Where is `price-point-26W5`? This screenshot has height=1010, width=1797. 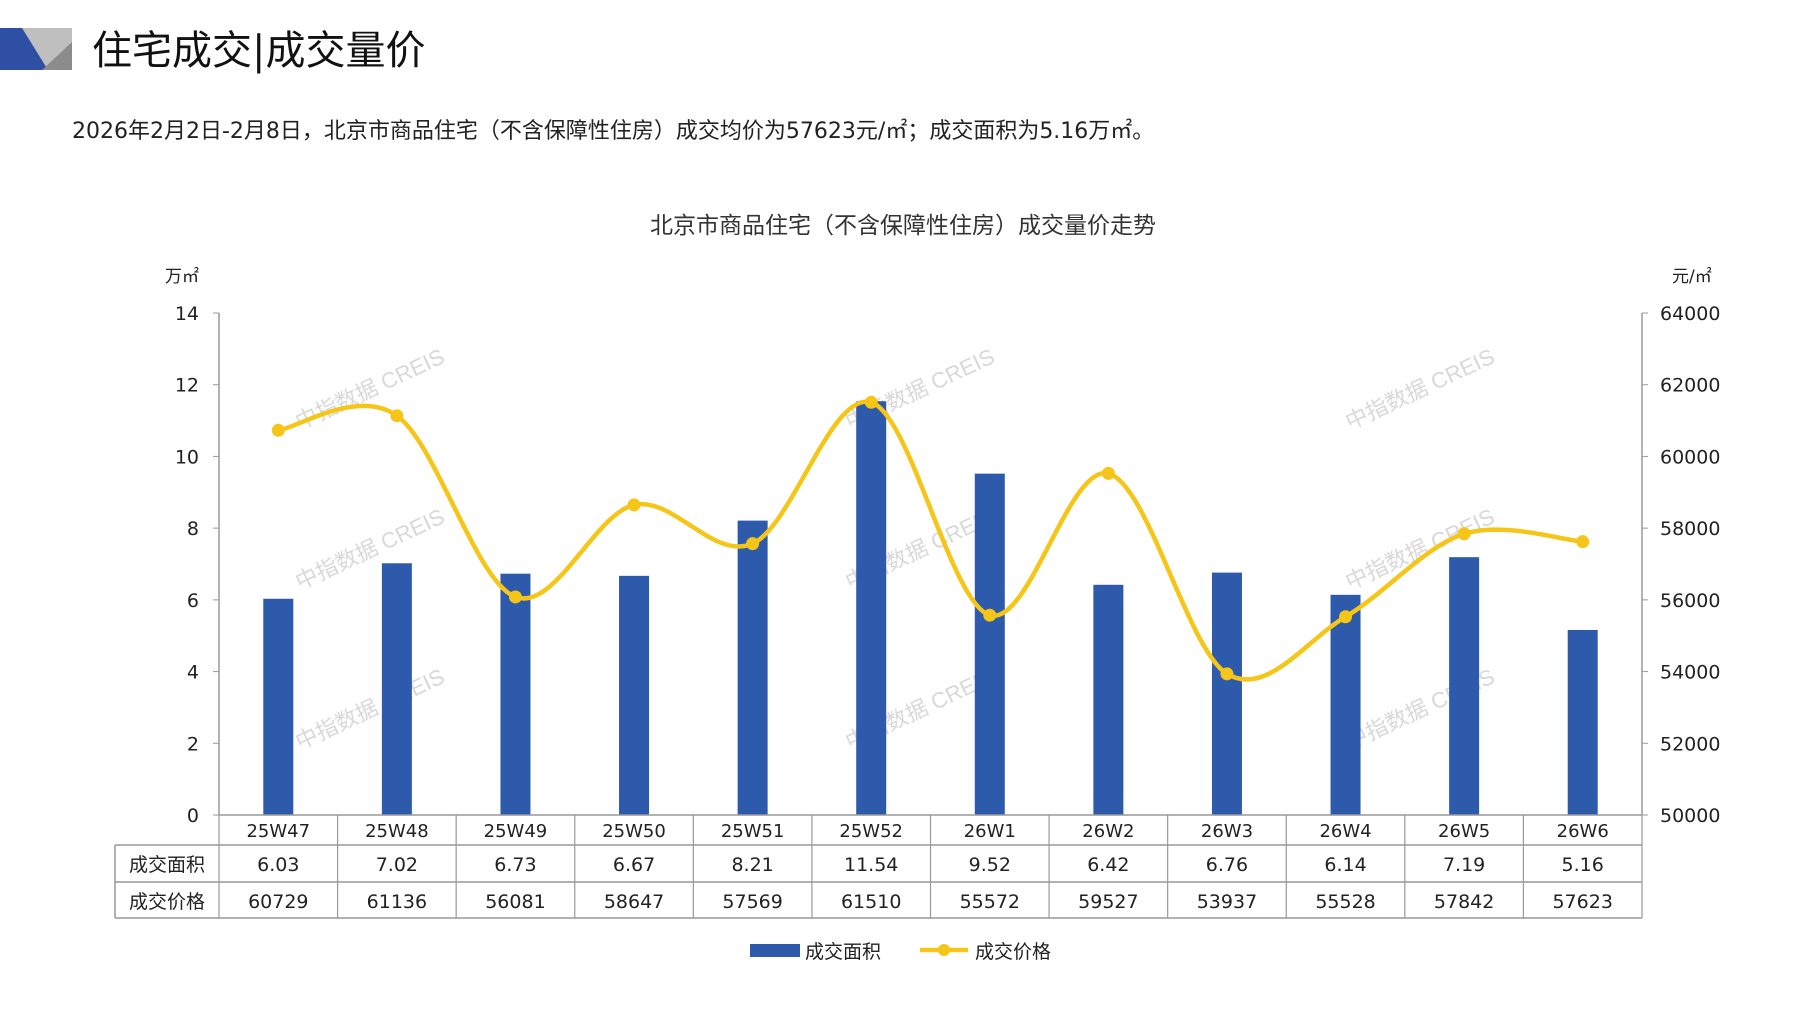
price-point-26W5 is located at coordinates (1464, 534).